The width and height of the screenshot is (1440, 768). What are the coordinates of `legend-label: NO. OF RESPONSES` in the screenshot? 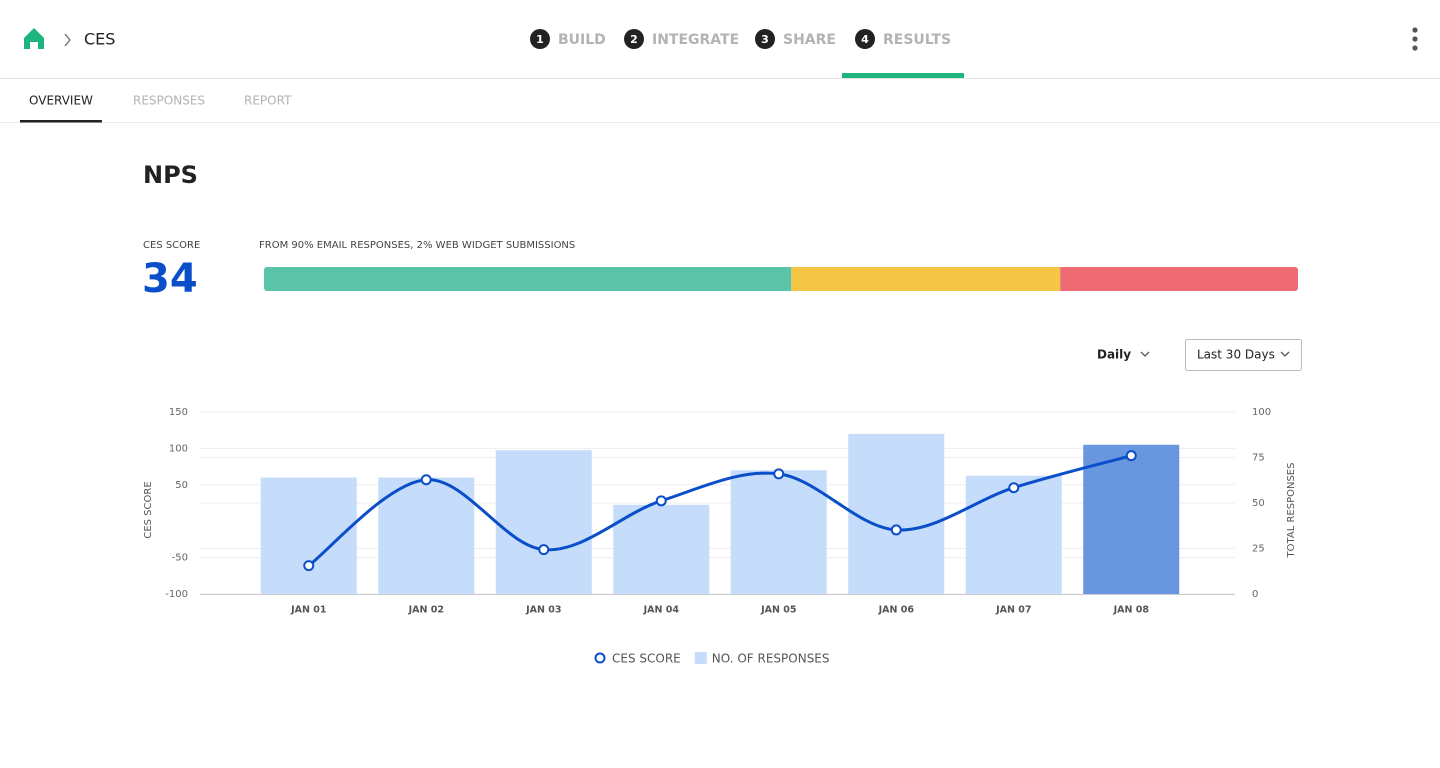 It's located at (771, 659).